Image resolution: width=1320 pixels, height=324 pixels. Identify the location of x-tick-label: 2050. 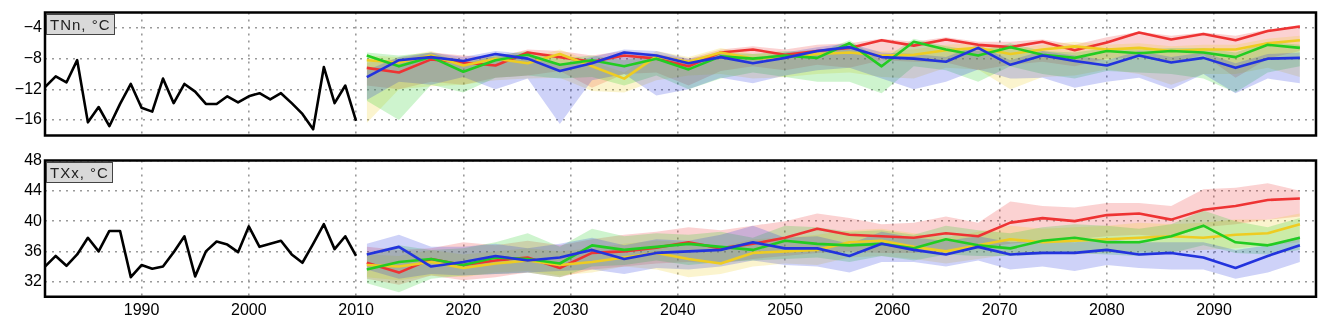
(785, 309).